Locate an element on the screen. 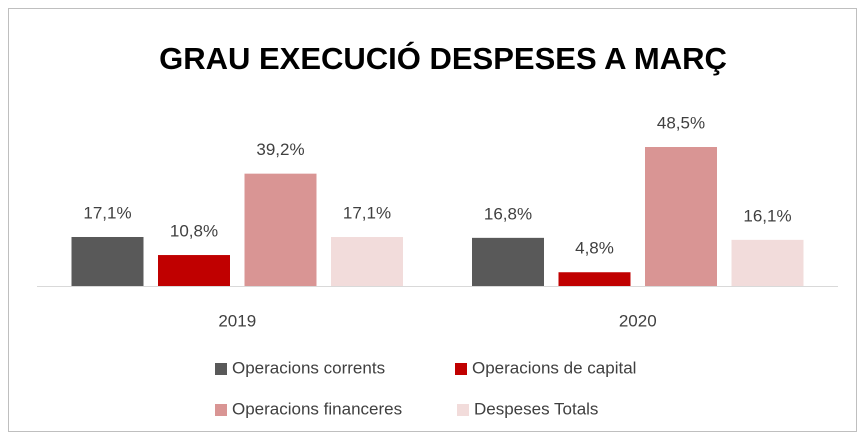 The width and height of the screenshot is (865, 439). chart-title: GRAU EXECUCIÓ DESPESES A MARÇ is located at coordinates (443, 58).